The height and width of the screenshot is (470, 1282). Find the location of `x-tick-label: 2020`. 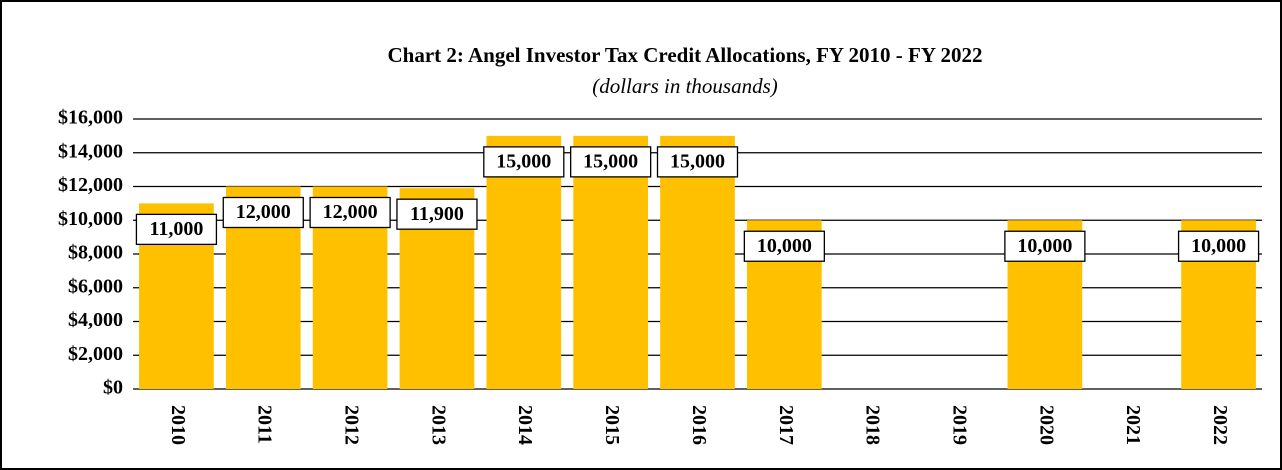

x-tick-label: 2020 is located at coordinates (1046, 425).